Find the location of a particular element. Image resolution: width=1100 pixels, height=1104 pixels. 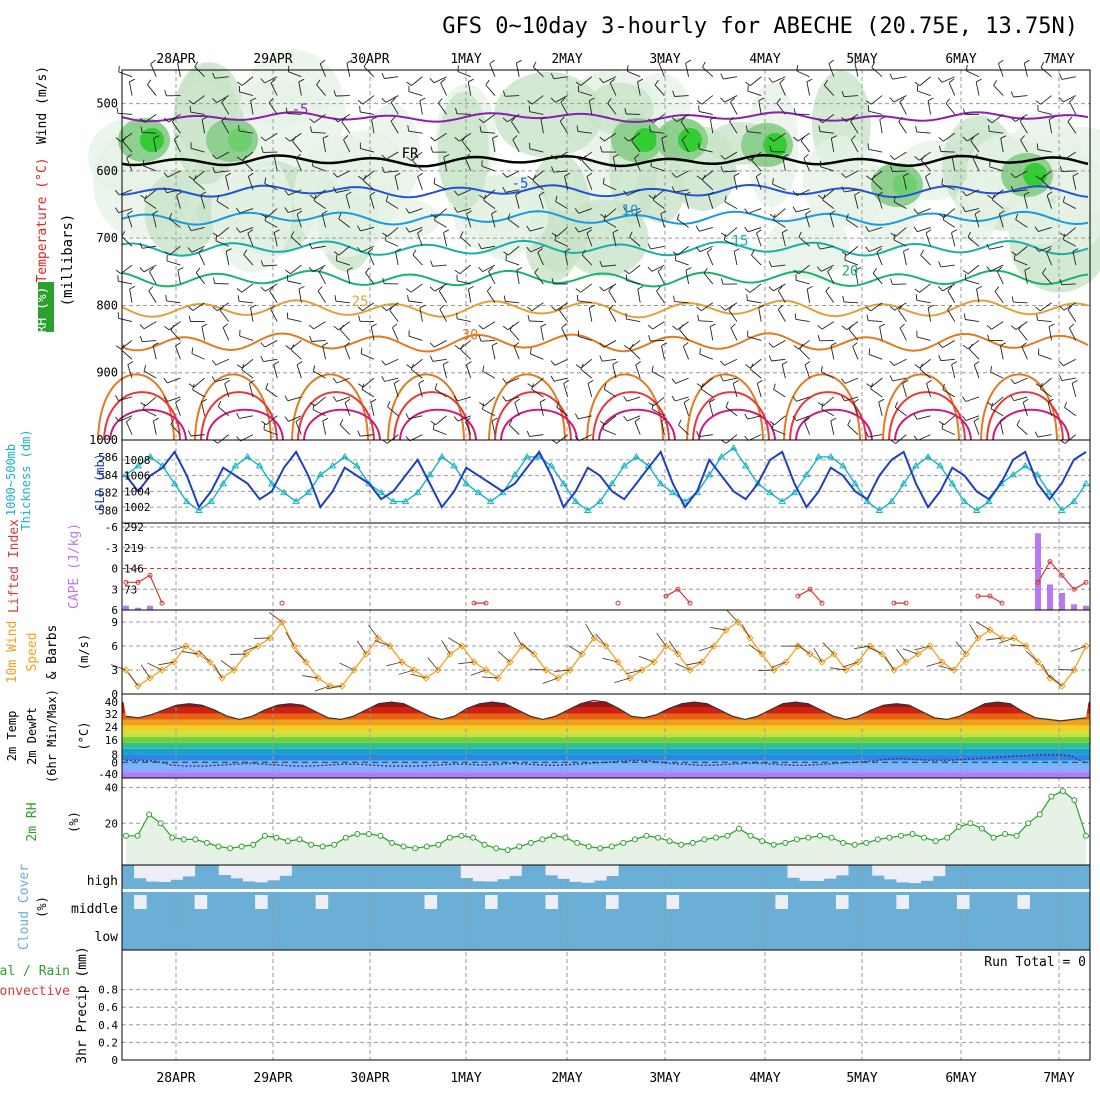

wind-panel-label-a: 10m Wind is located at coordinates (12, 652).